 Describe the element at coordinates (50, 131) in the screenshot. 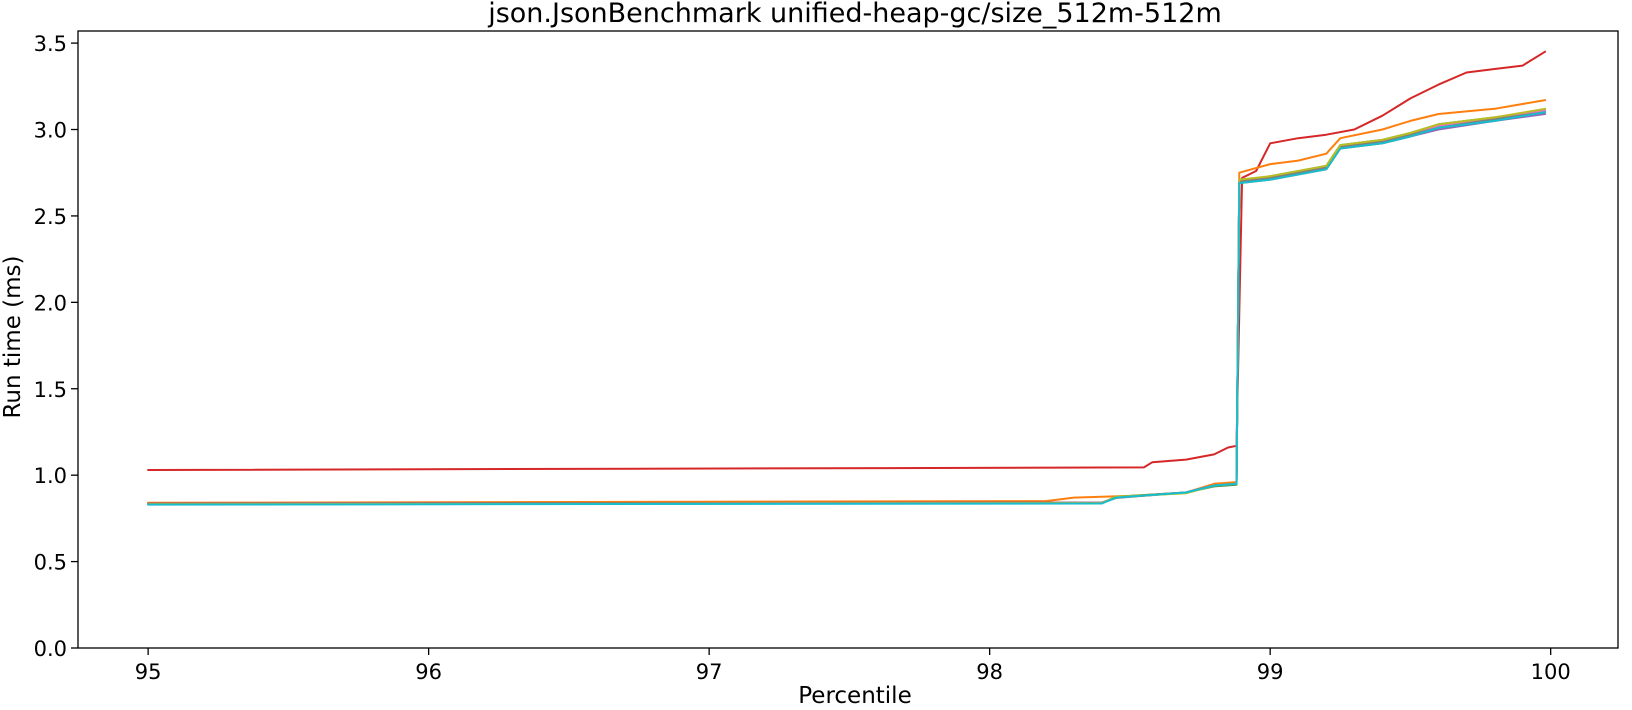

I see `y-tick-label: 3.0` at that location.